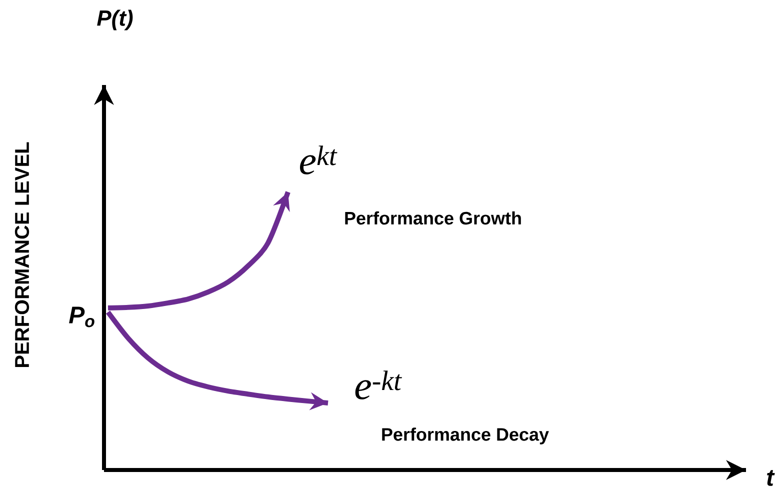  I want to click on annotation: Performance Growth, so click(433, 218).